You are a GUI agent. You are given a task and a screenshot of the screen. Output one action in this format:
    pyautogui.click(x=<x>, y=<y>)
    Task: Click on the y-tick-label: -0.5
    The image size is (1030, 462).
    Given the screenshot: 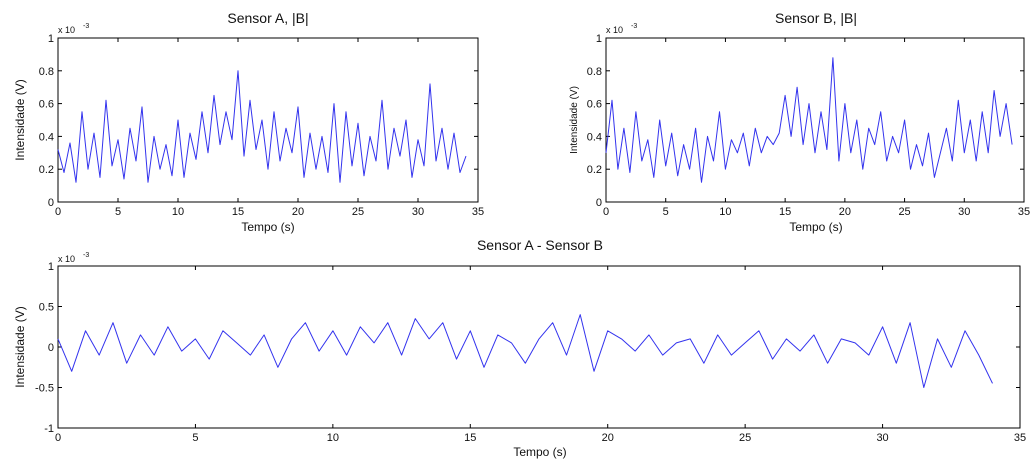 What is the action you would take?
    pyautogui.click(x=44, y=389)
    